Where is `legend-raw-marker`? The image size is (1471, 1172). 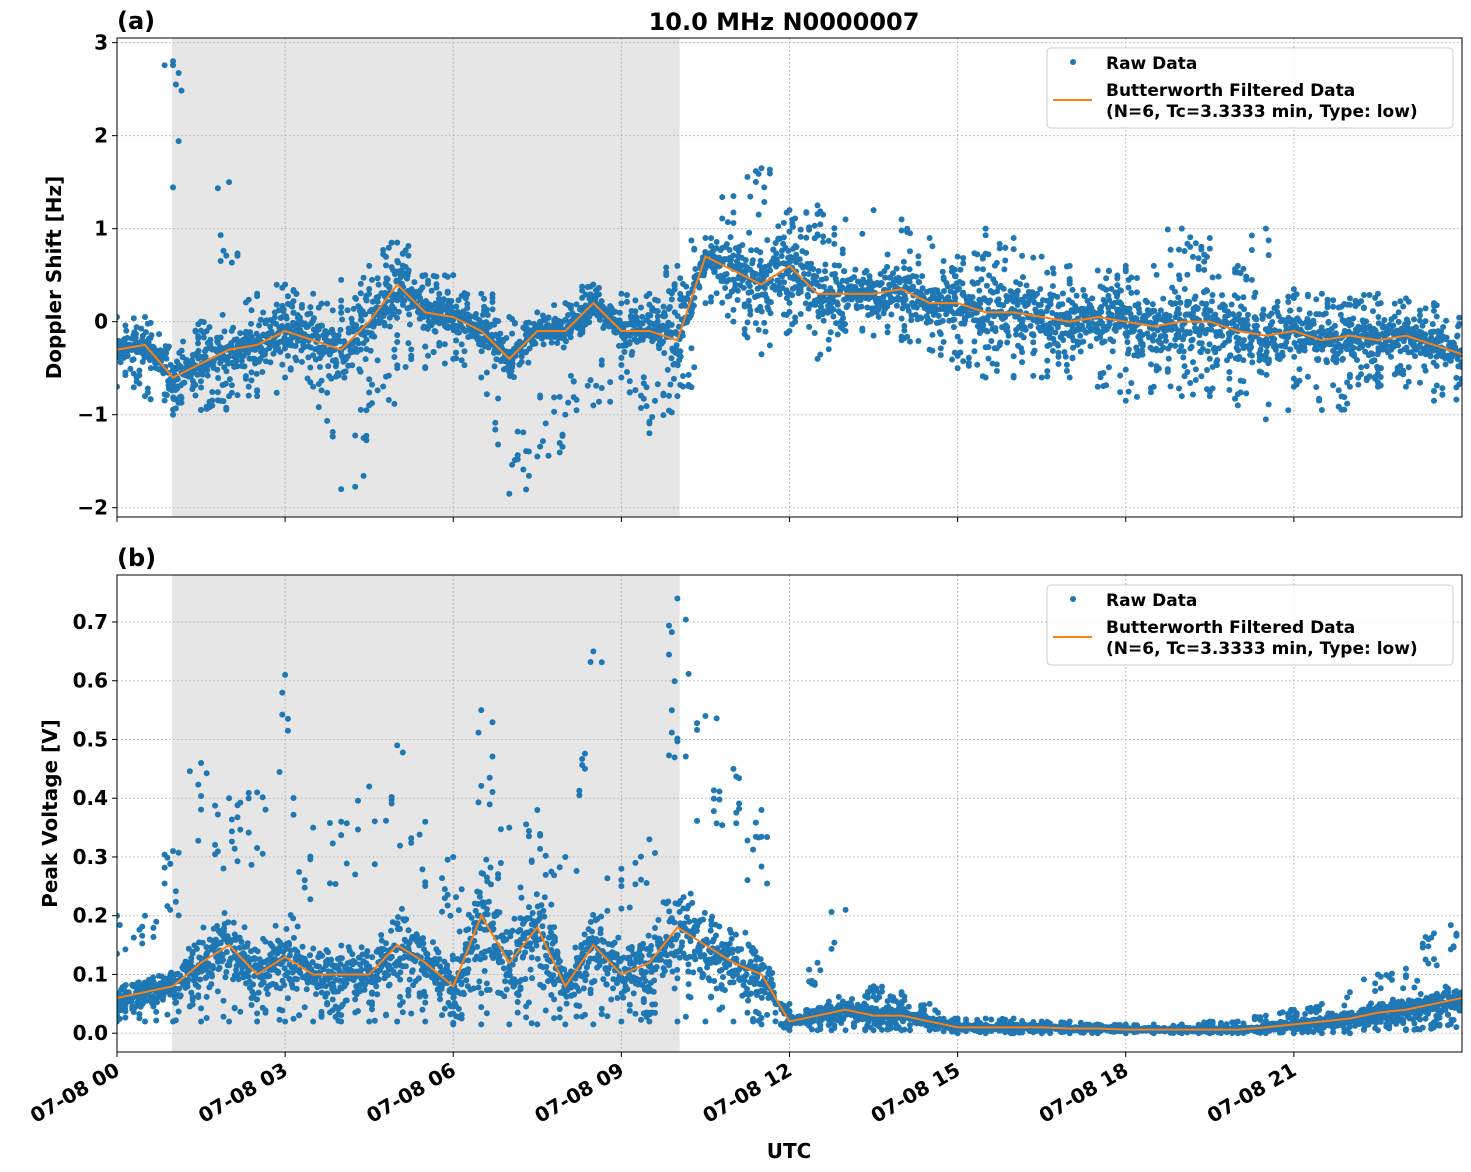
legend-raw-marker is located at coordinates (1073, 62).